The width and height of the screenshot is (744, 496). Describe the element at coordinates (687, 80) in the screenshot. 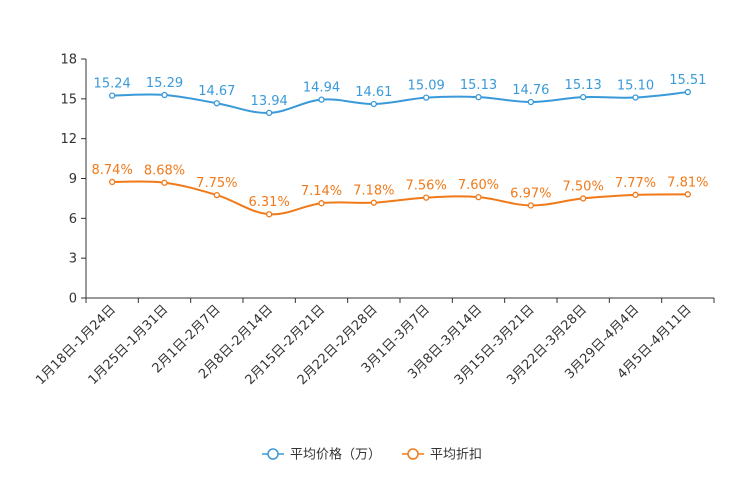

I see `data-label: 15.51` at that location.